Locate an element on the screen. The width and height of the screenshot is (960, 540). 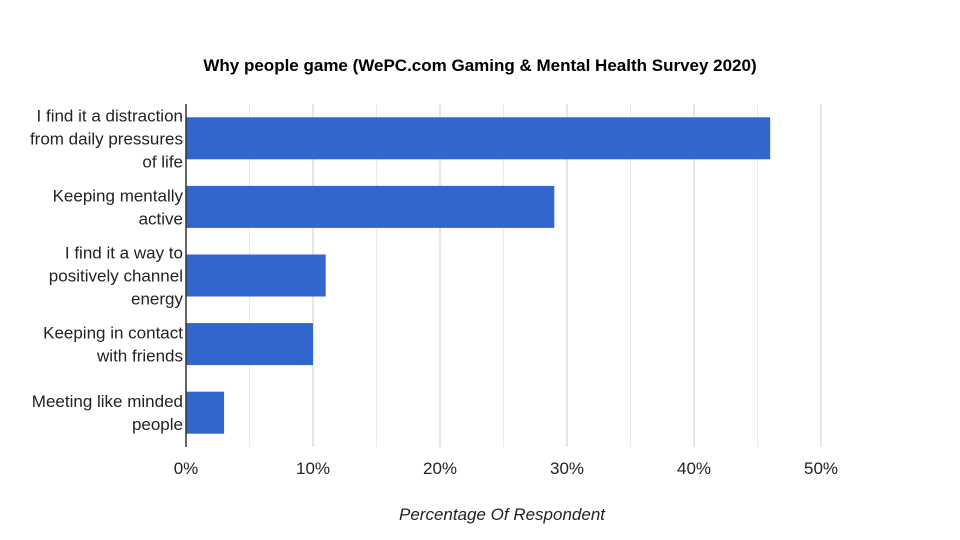
category-label-2: Keeping mentally active is located at coordinates (118, 207).